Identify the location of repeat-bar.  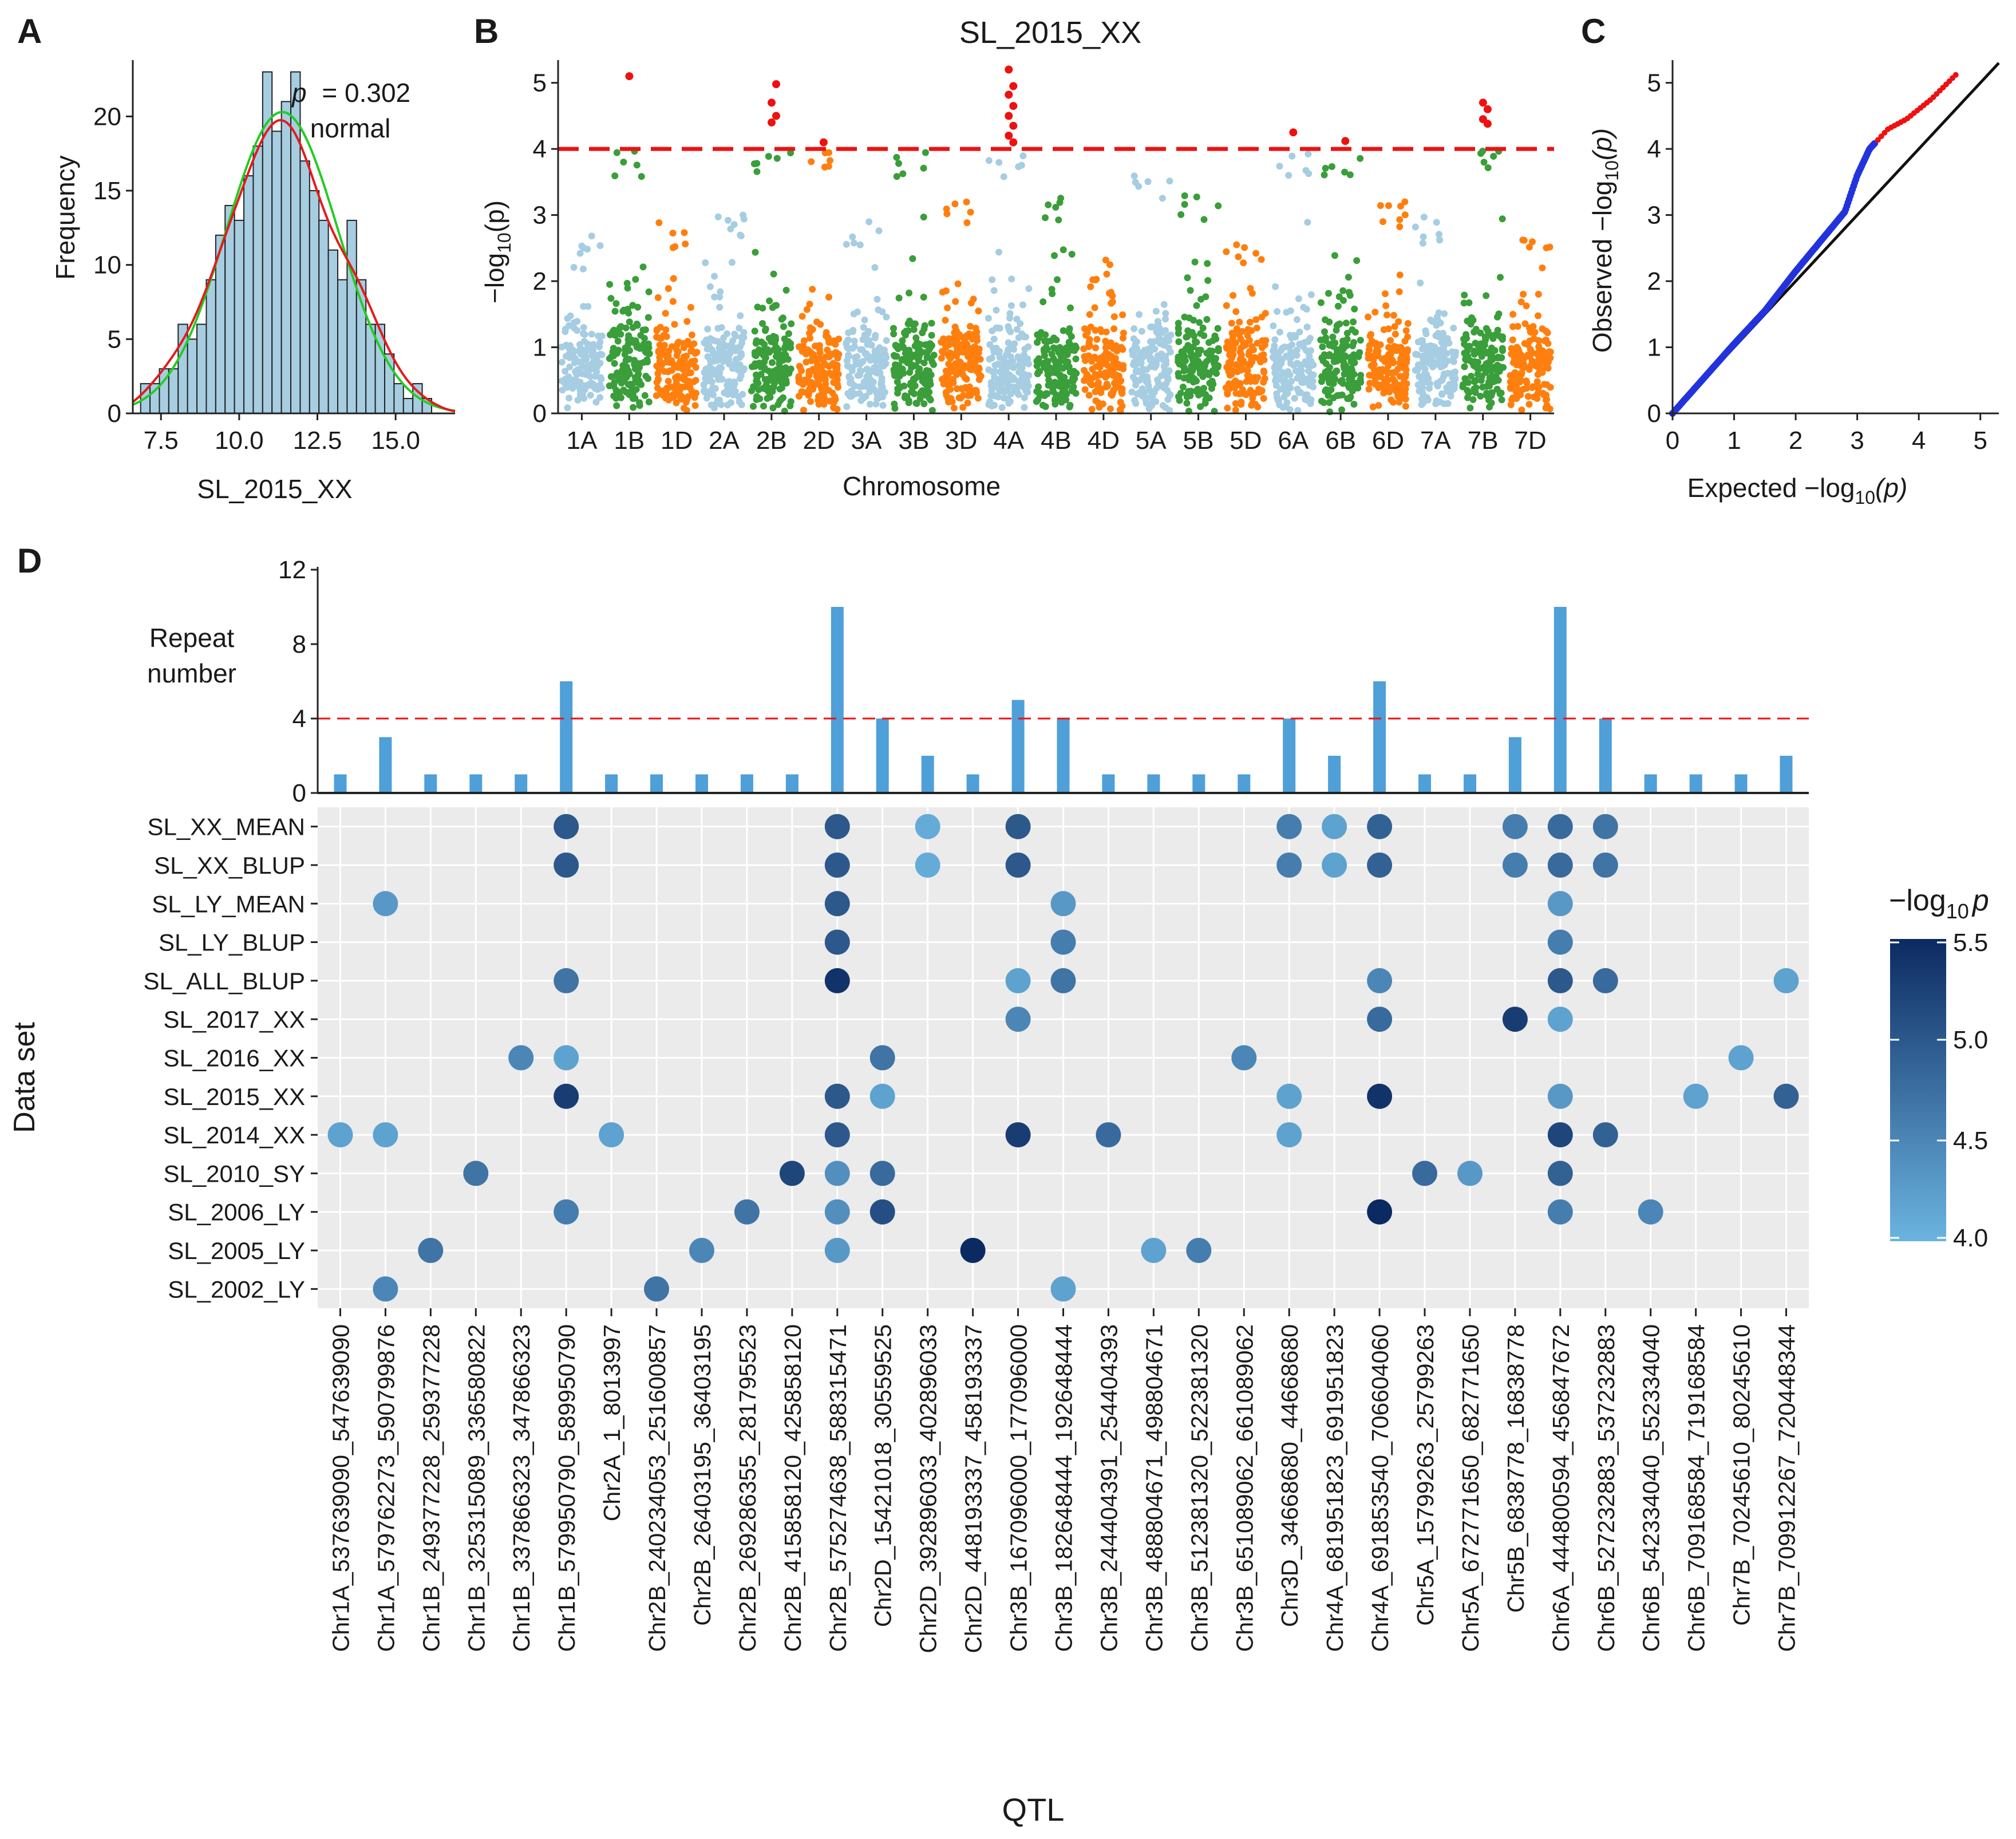
(656, 783).